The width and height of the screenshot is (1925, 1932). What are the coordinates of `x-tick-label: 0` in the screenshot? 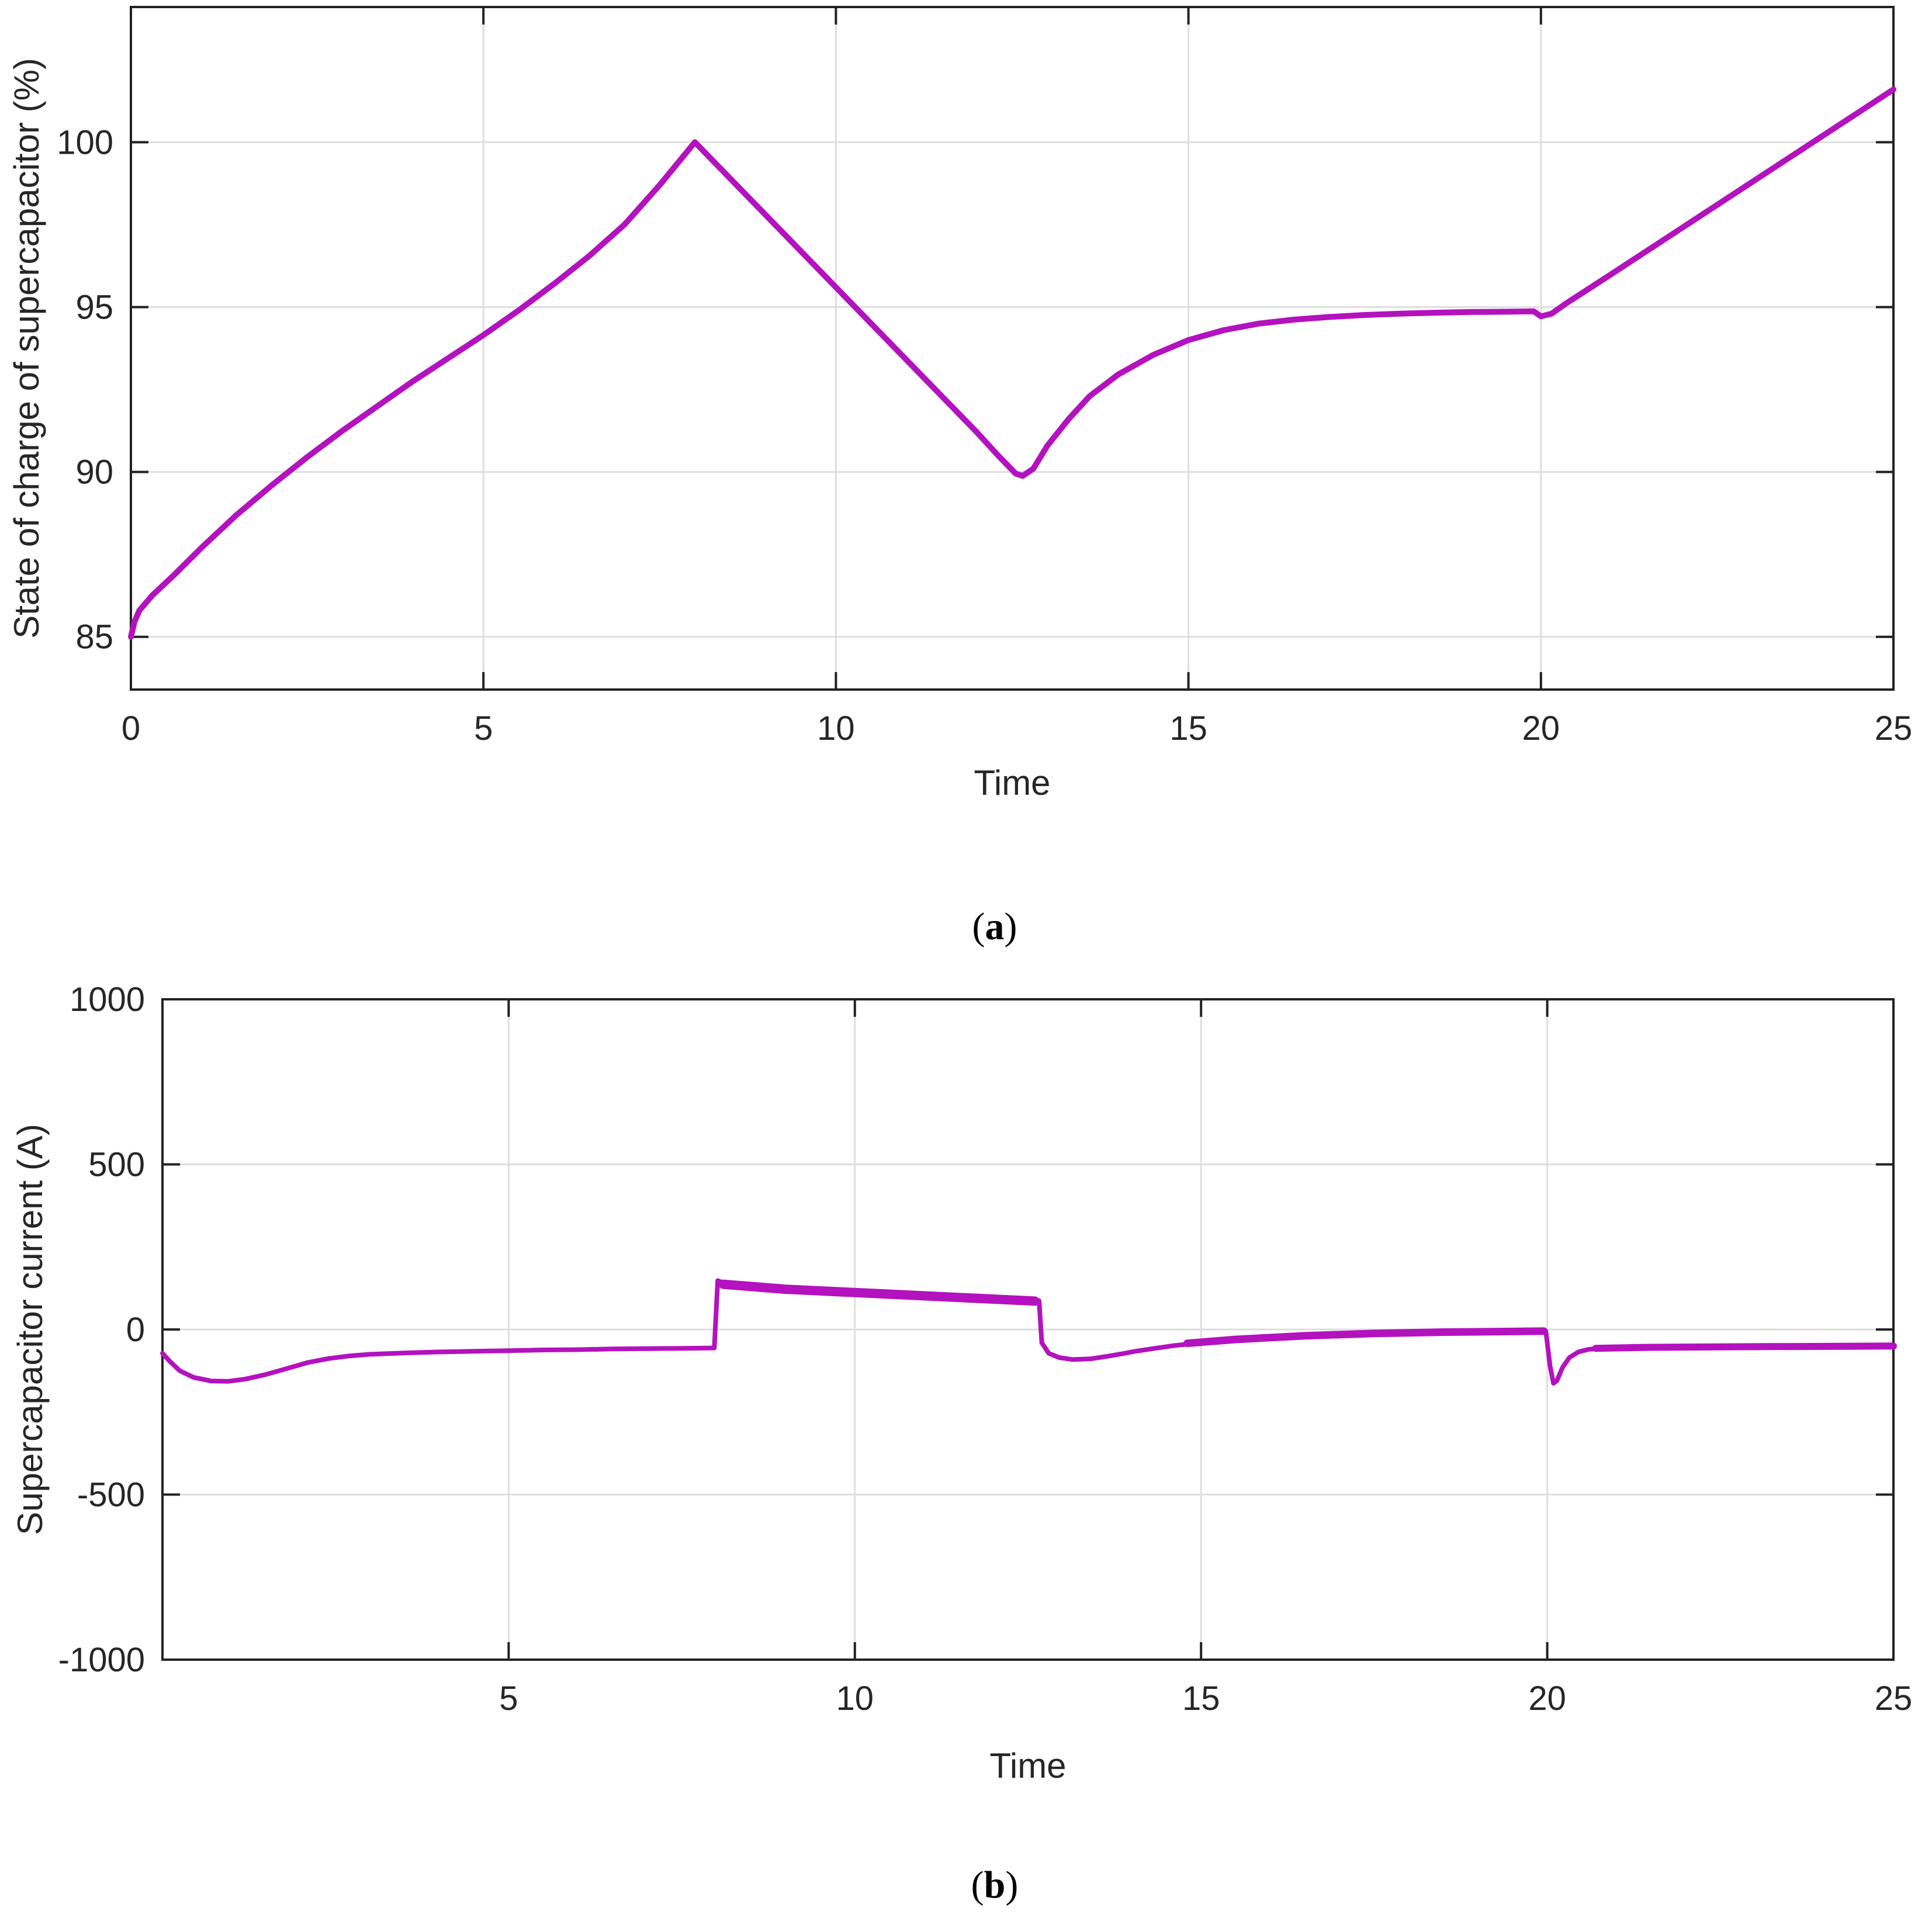 It's located at (131, 728).